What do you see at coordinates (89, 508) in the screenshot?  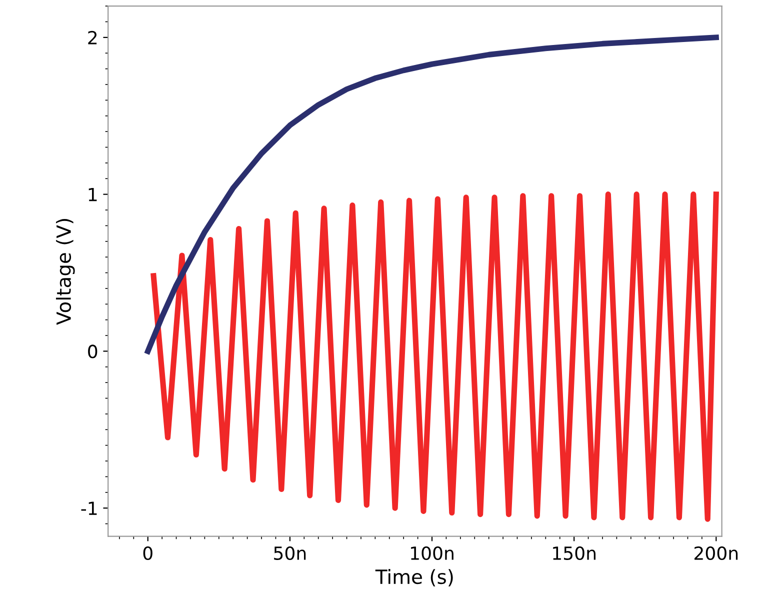 I see `y-tick-label: -1` at bounding box center [89, 508].